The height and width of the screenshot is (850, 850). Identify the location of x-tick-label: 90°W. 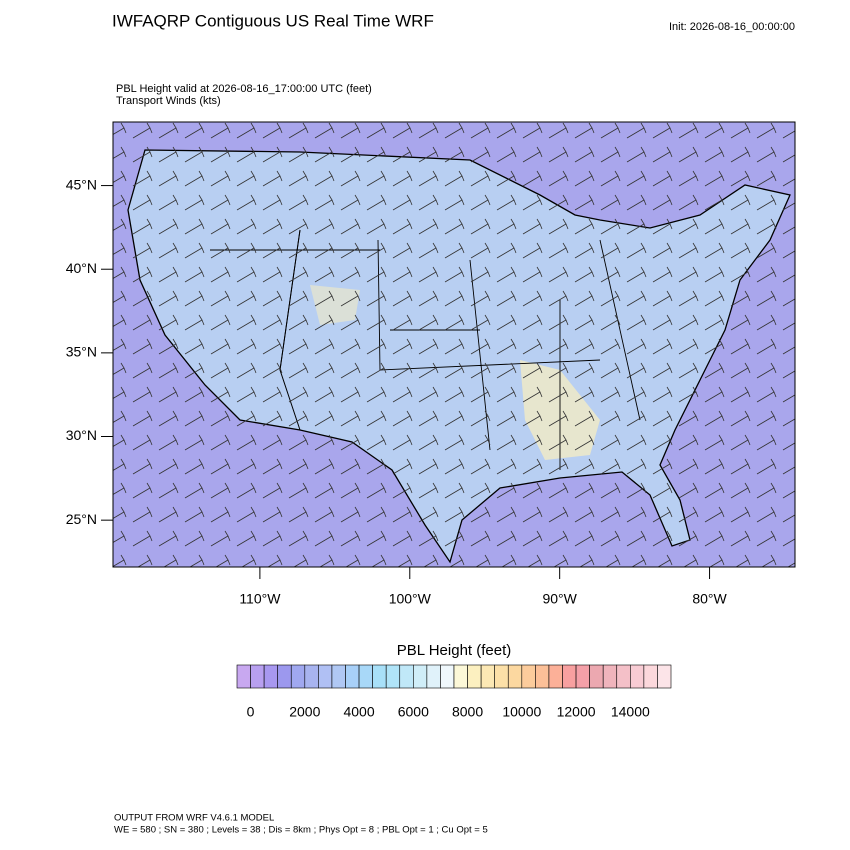
(559, 599).